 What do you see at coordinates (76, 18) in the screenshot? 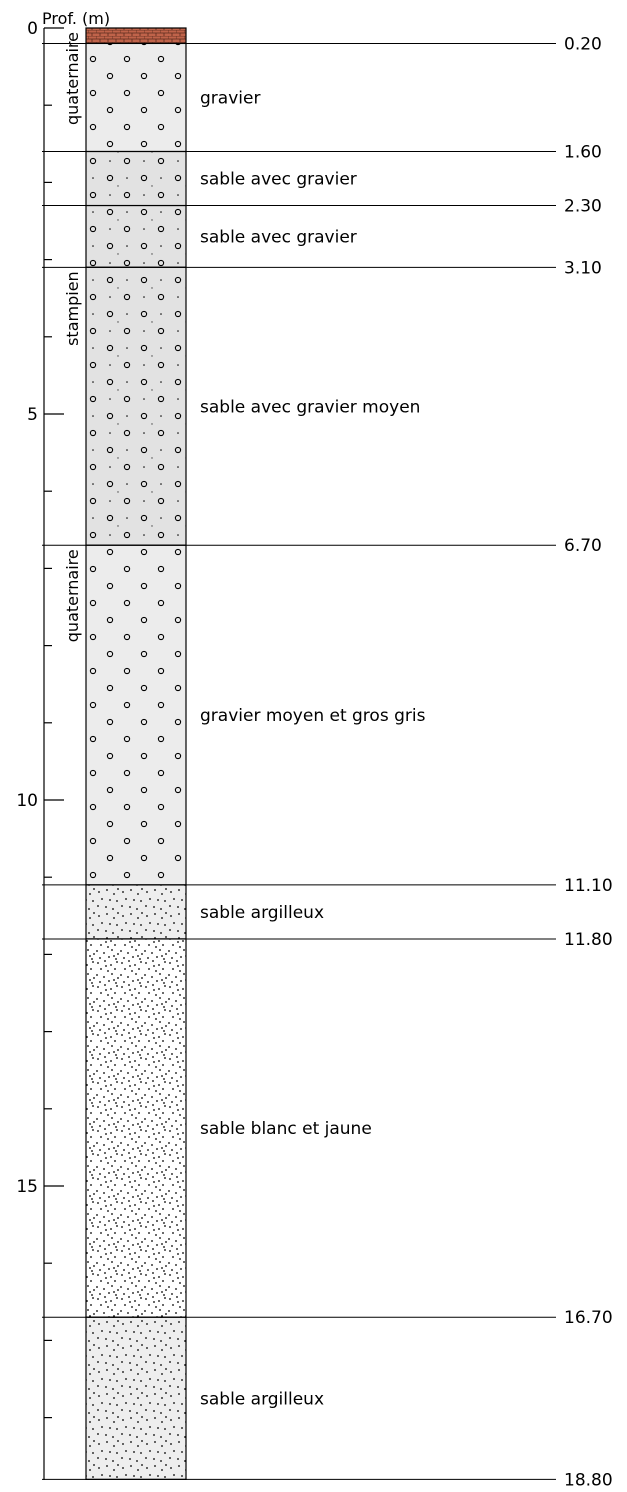
I see `axis-title: Prof. (m)` at bounding box center [76, 18].